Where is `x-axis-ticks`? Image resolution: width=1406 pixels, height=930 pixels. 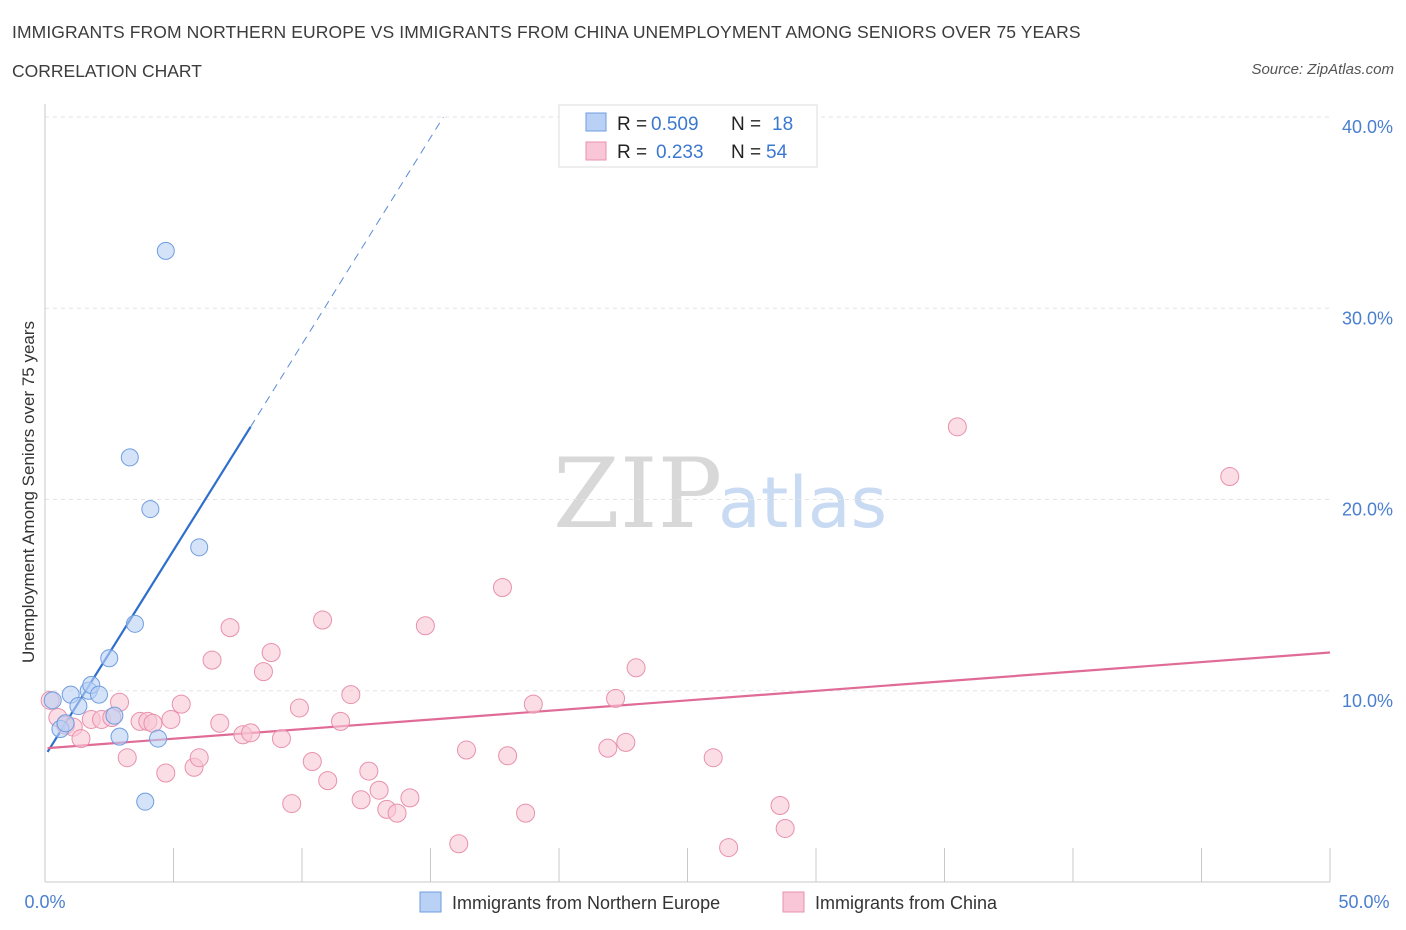 x-axis-ticks is located at coordinates (687, 865).